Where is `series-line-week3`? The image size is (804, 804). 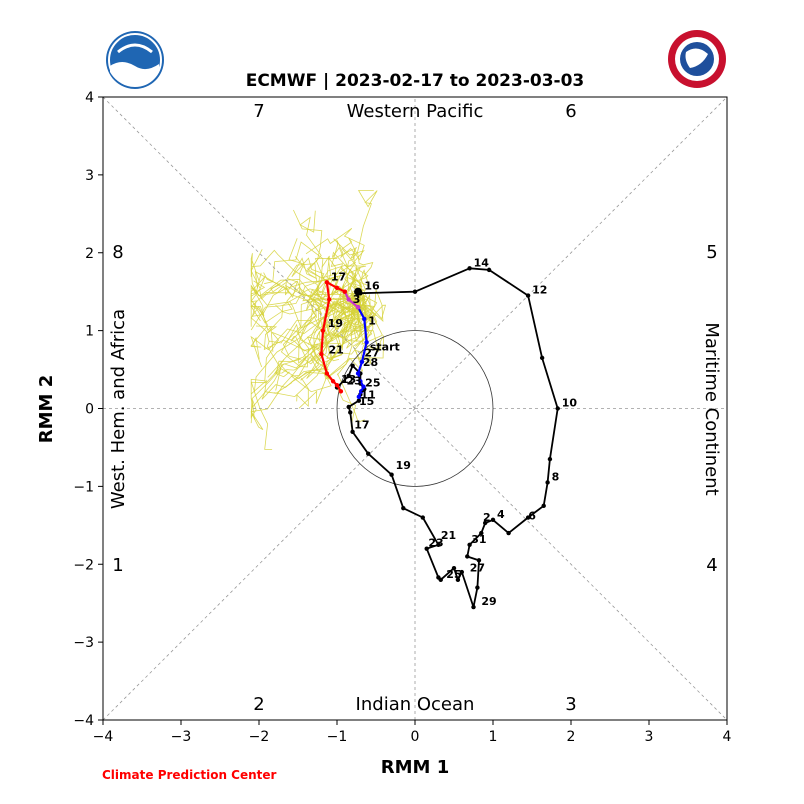
series-line-week3 is located at coordinates (333, 336).